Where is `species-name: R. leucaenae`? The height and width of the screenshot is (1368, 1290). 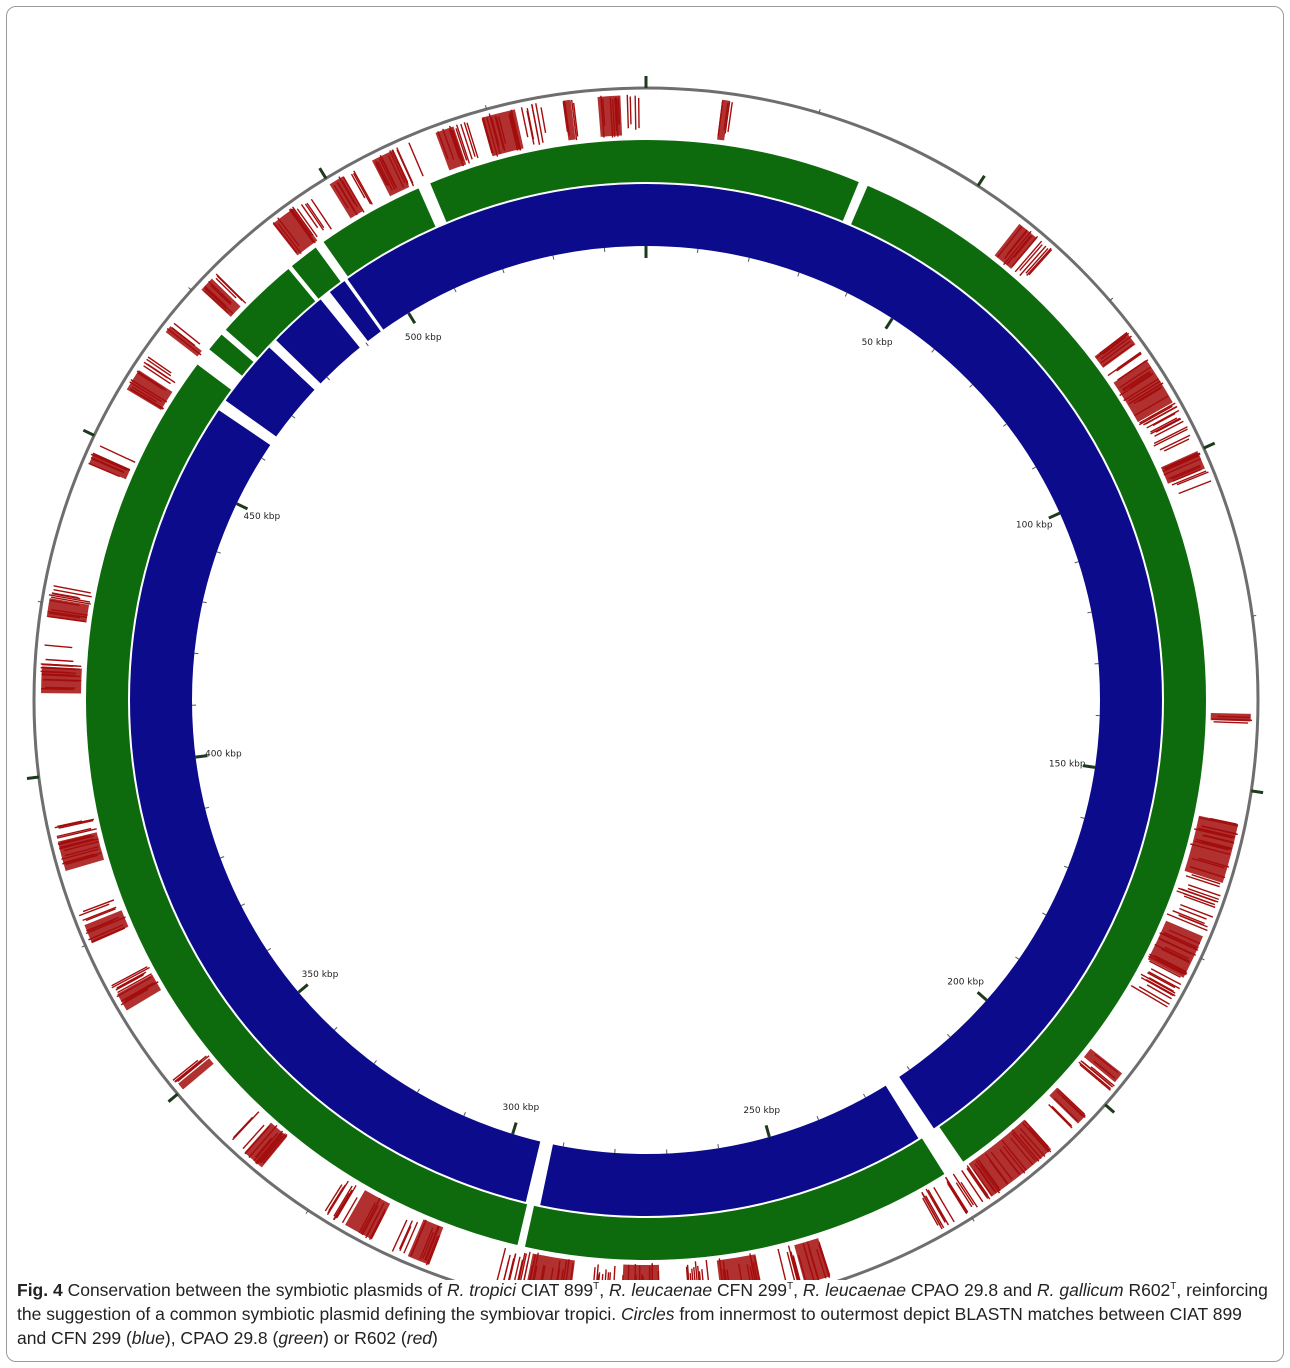 species-name: R. leucaenae is located at coordinates (661, 1290).